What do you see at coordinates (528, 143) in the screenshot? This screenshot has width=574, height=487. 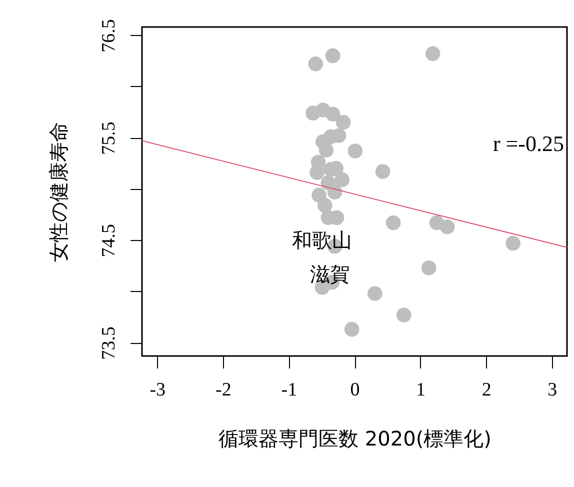 I see `annotation: r =-0.25` at bounding box center [528, 143].